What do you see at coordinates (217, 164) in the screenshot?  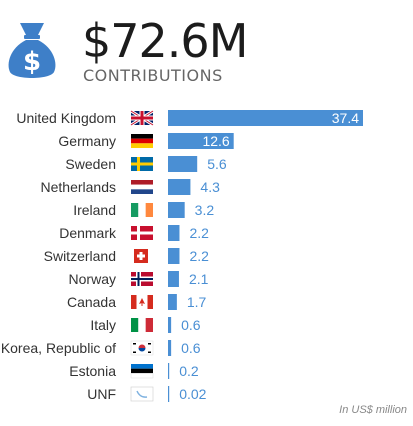 I see `value-label: 5.6` at bounding box center [217, 164].